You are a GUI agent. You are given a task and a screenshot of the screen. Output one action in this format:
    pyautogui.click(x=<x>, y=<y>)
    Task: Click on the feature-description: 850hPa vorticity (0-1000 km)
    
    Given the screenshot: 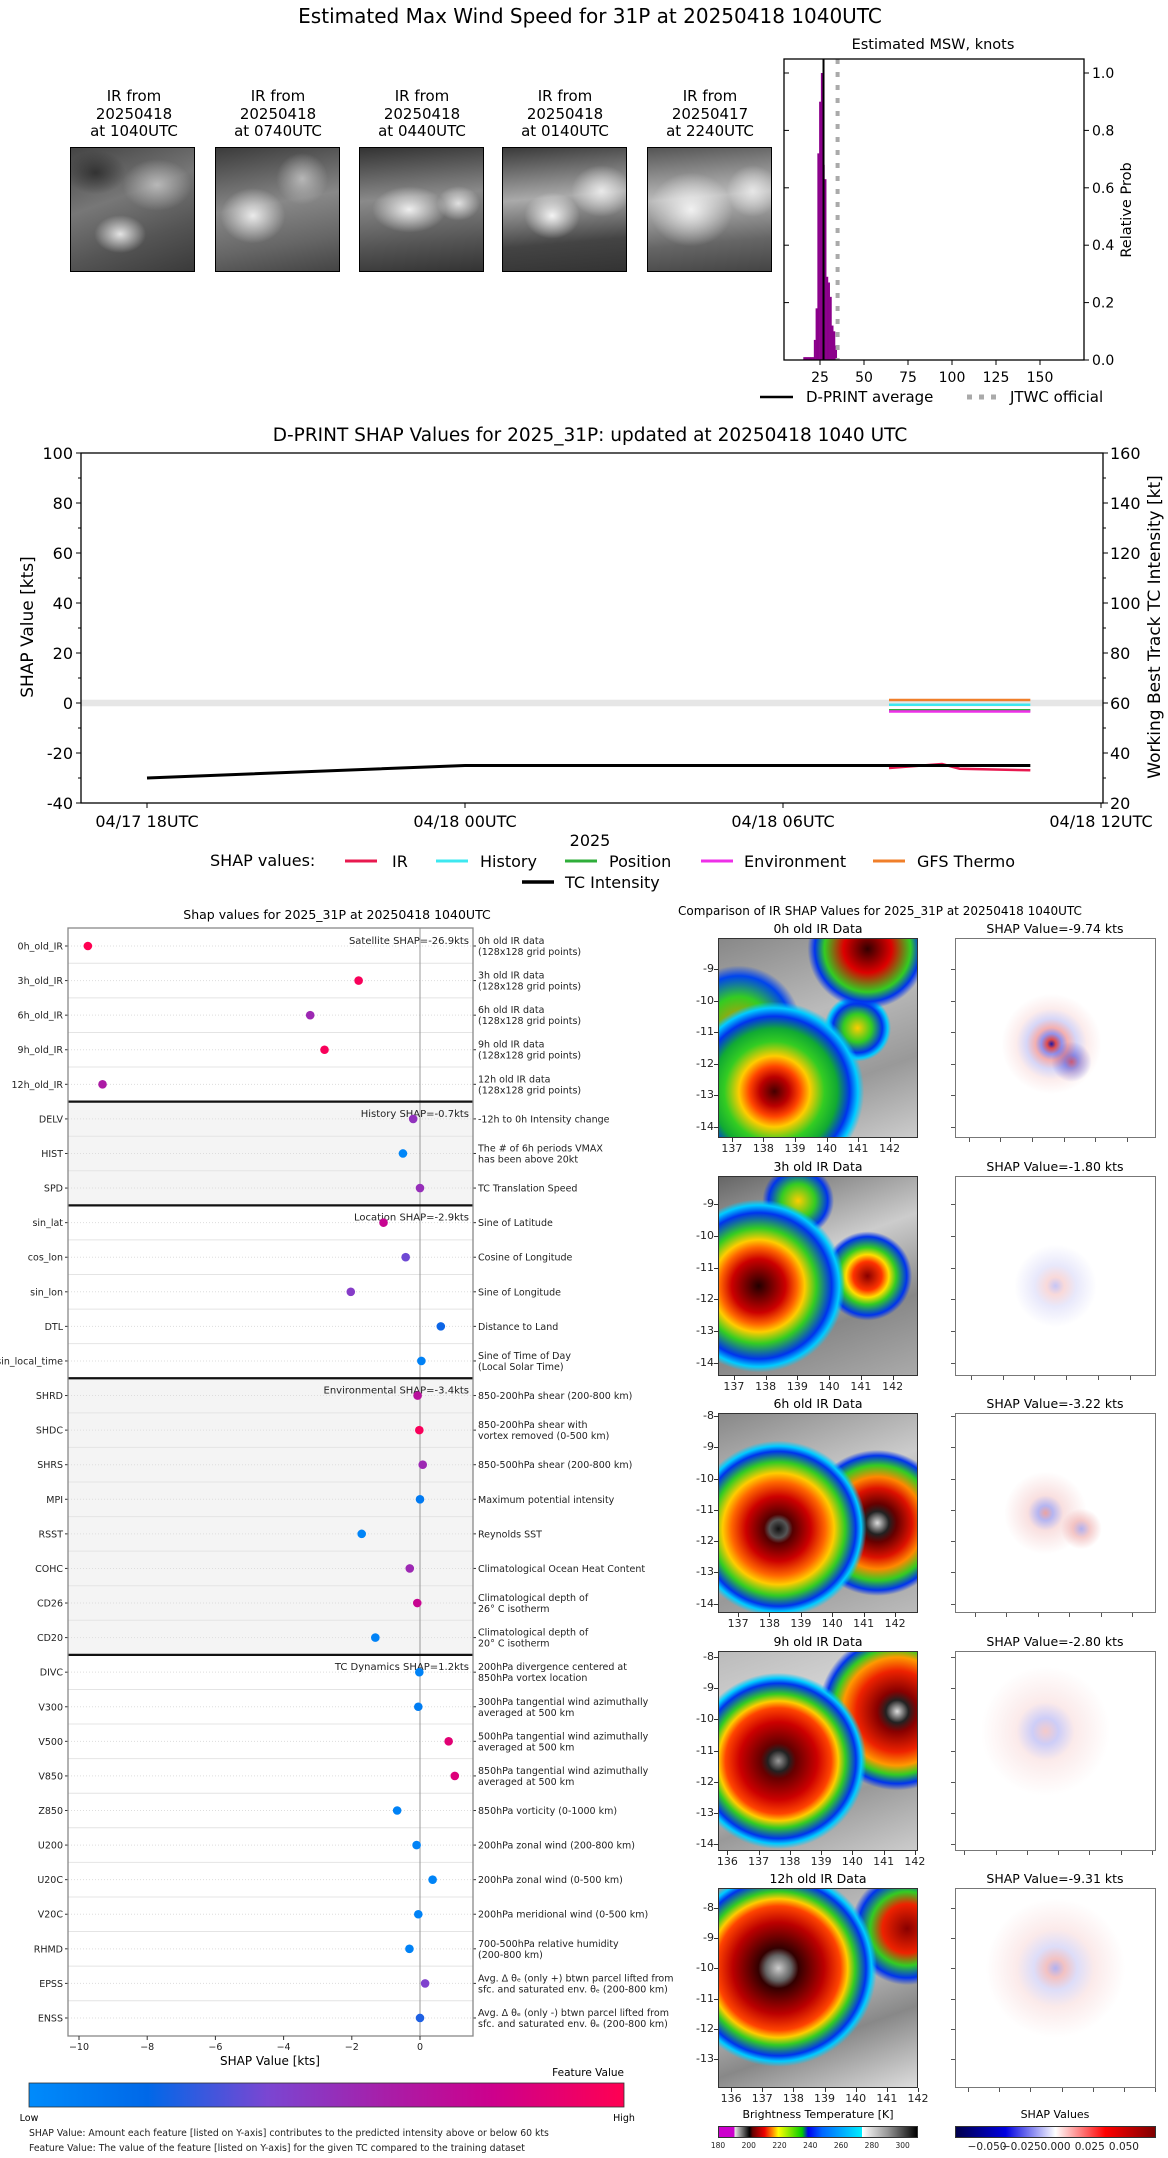 What is the action you would take?
    pyautogui.click(x=547, y=1811)
    